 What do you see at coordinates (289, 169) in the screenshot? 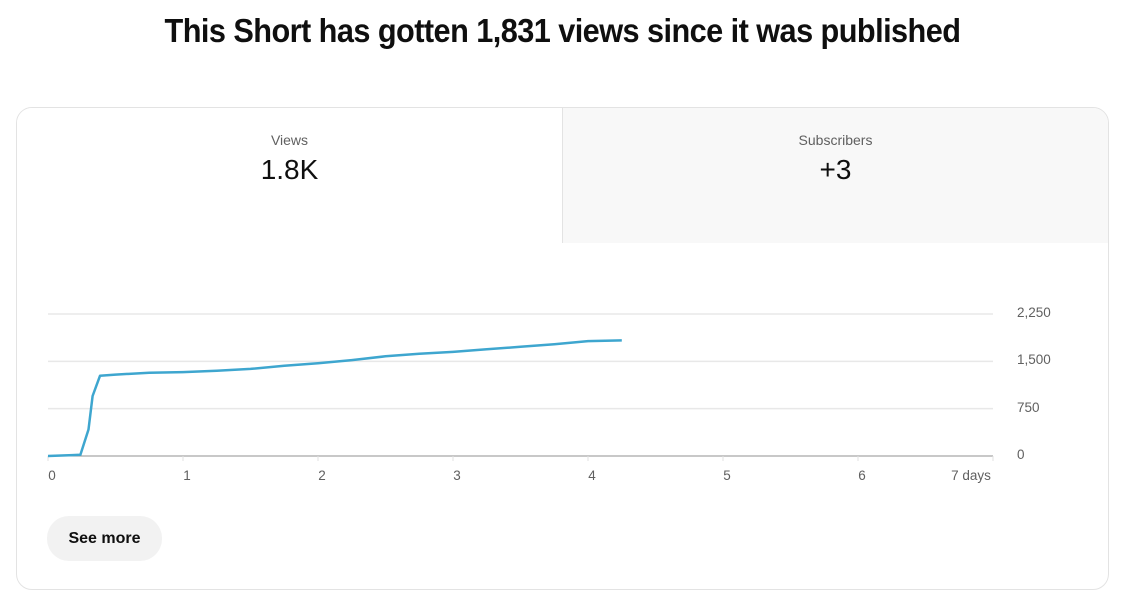
I see `tab-views-value: 1.8K` at bounding box center [289, 169].